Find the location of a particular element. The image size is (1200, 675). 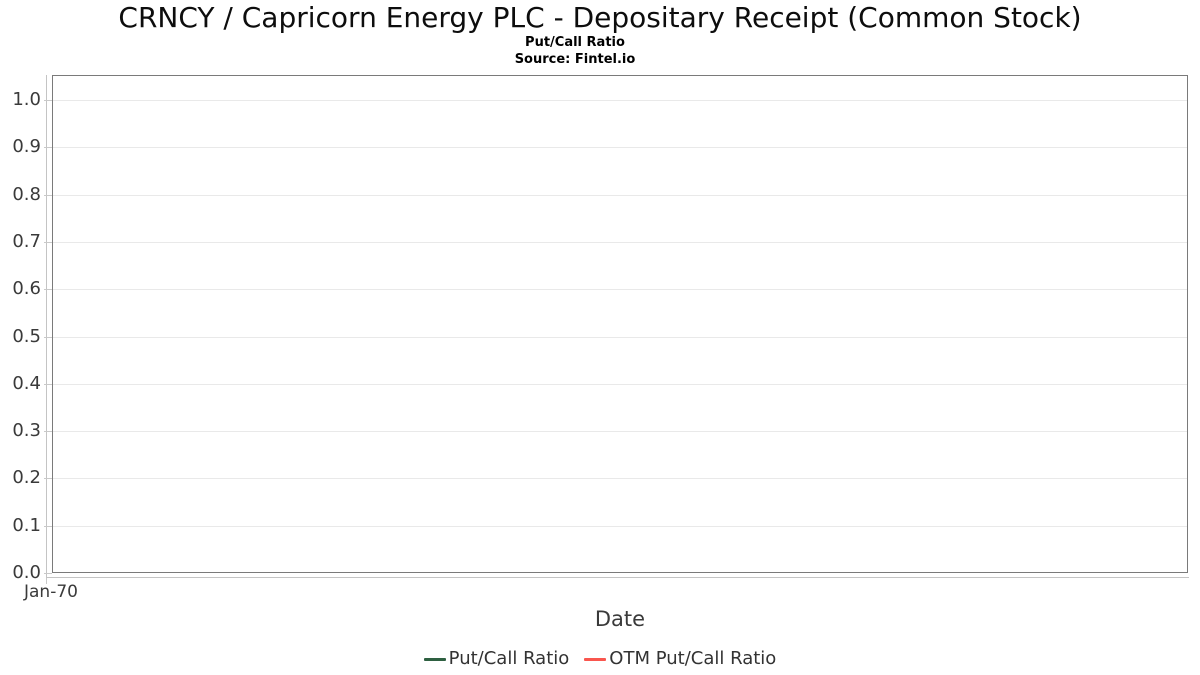

y-axis-tick-0.1 is located at coordinates (48, 526).